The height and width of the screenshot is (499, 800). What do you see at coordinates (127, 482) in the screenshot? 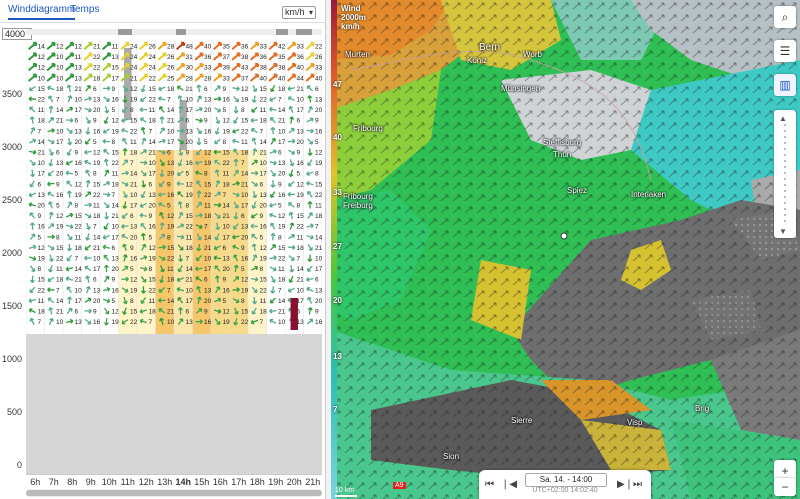
I see `hour-label: 11h` at bounding box center [127, 482].